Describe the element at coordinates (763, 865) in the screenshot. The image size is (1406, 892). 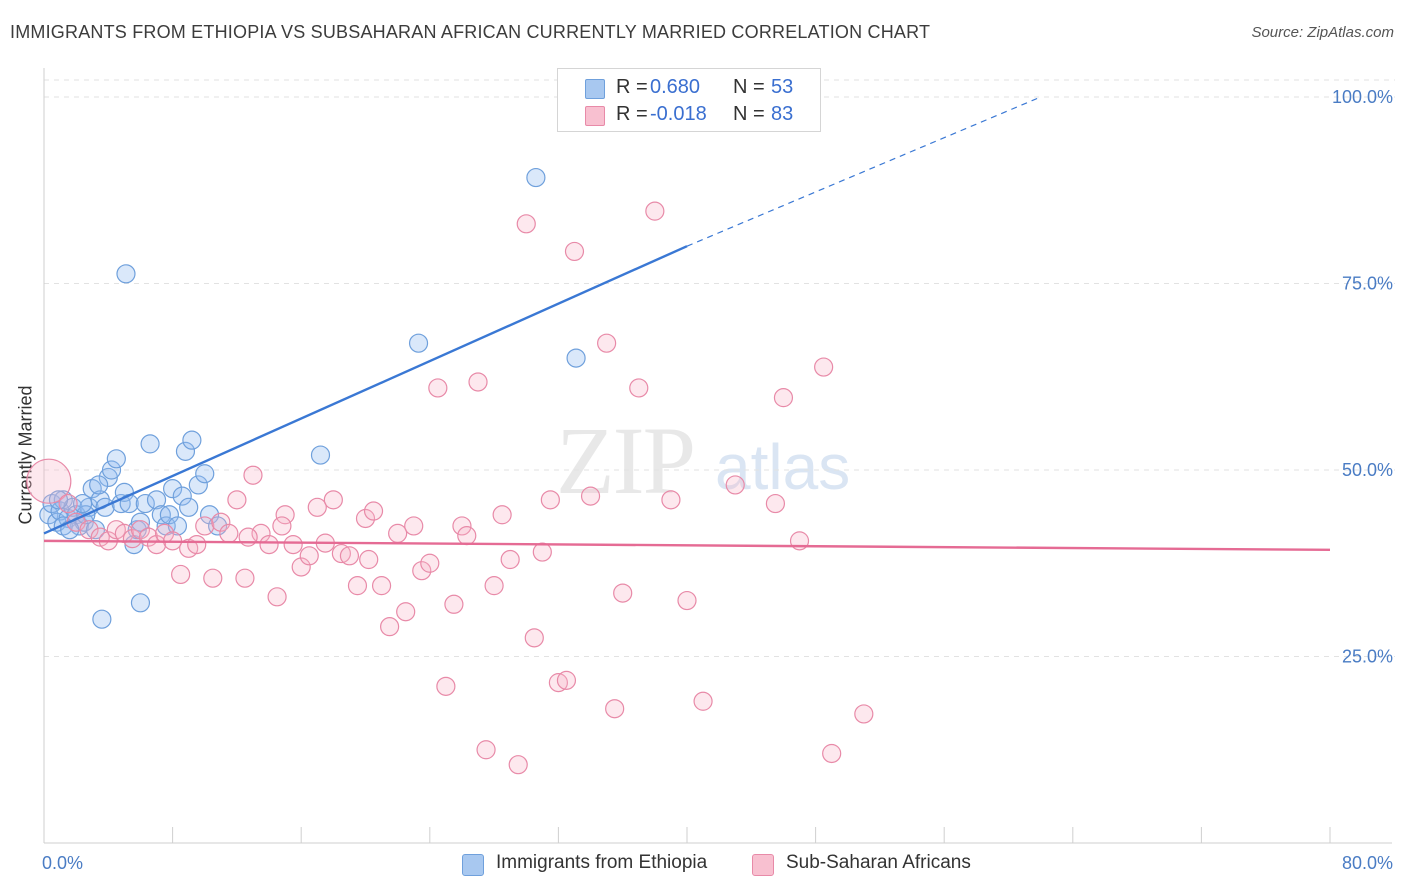
I see `bottom-legend-swatch-pink` at that location.